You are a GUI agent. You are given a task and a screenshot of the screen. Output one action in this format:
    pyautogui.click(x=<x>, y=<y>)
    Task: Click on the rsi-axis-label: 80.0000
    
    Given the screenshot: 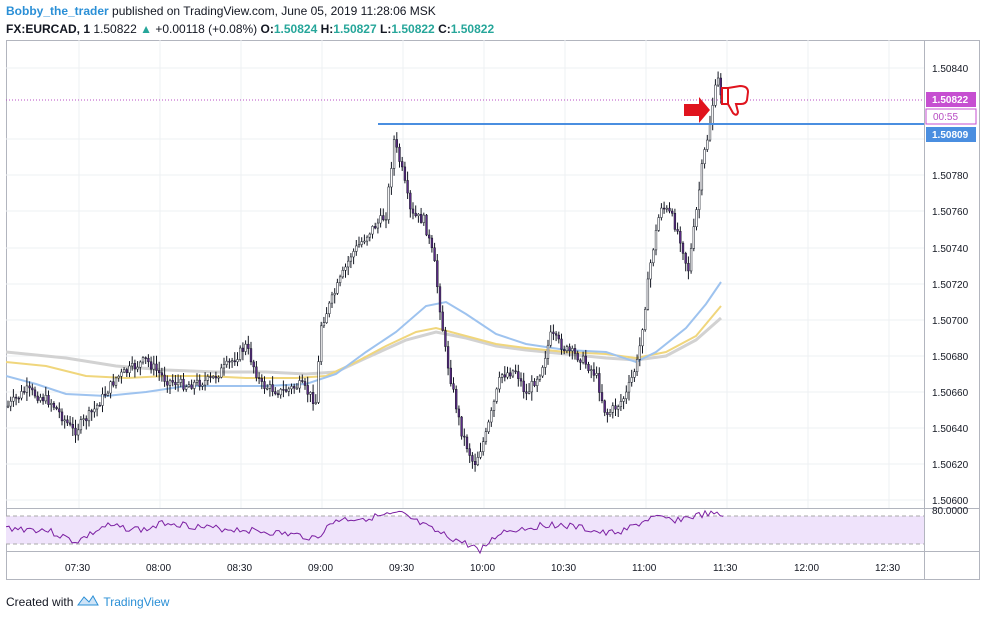 What is the action you would take?
    pyautogui.click(x=950, y=511)
    